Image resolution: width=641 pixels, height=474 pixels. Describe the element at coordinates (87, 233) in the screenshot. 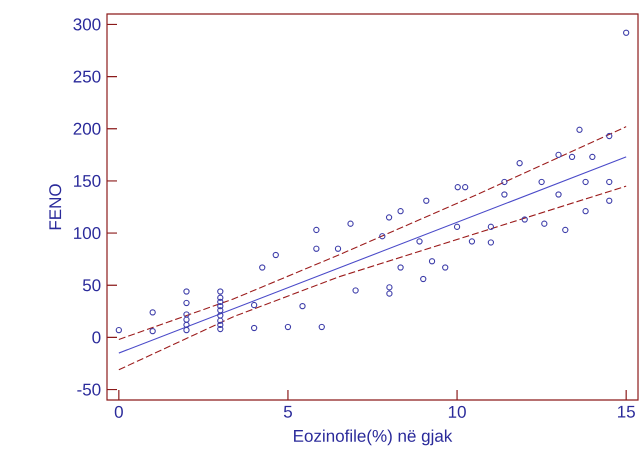

I see `y-tick-label: 100` at that location.